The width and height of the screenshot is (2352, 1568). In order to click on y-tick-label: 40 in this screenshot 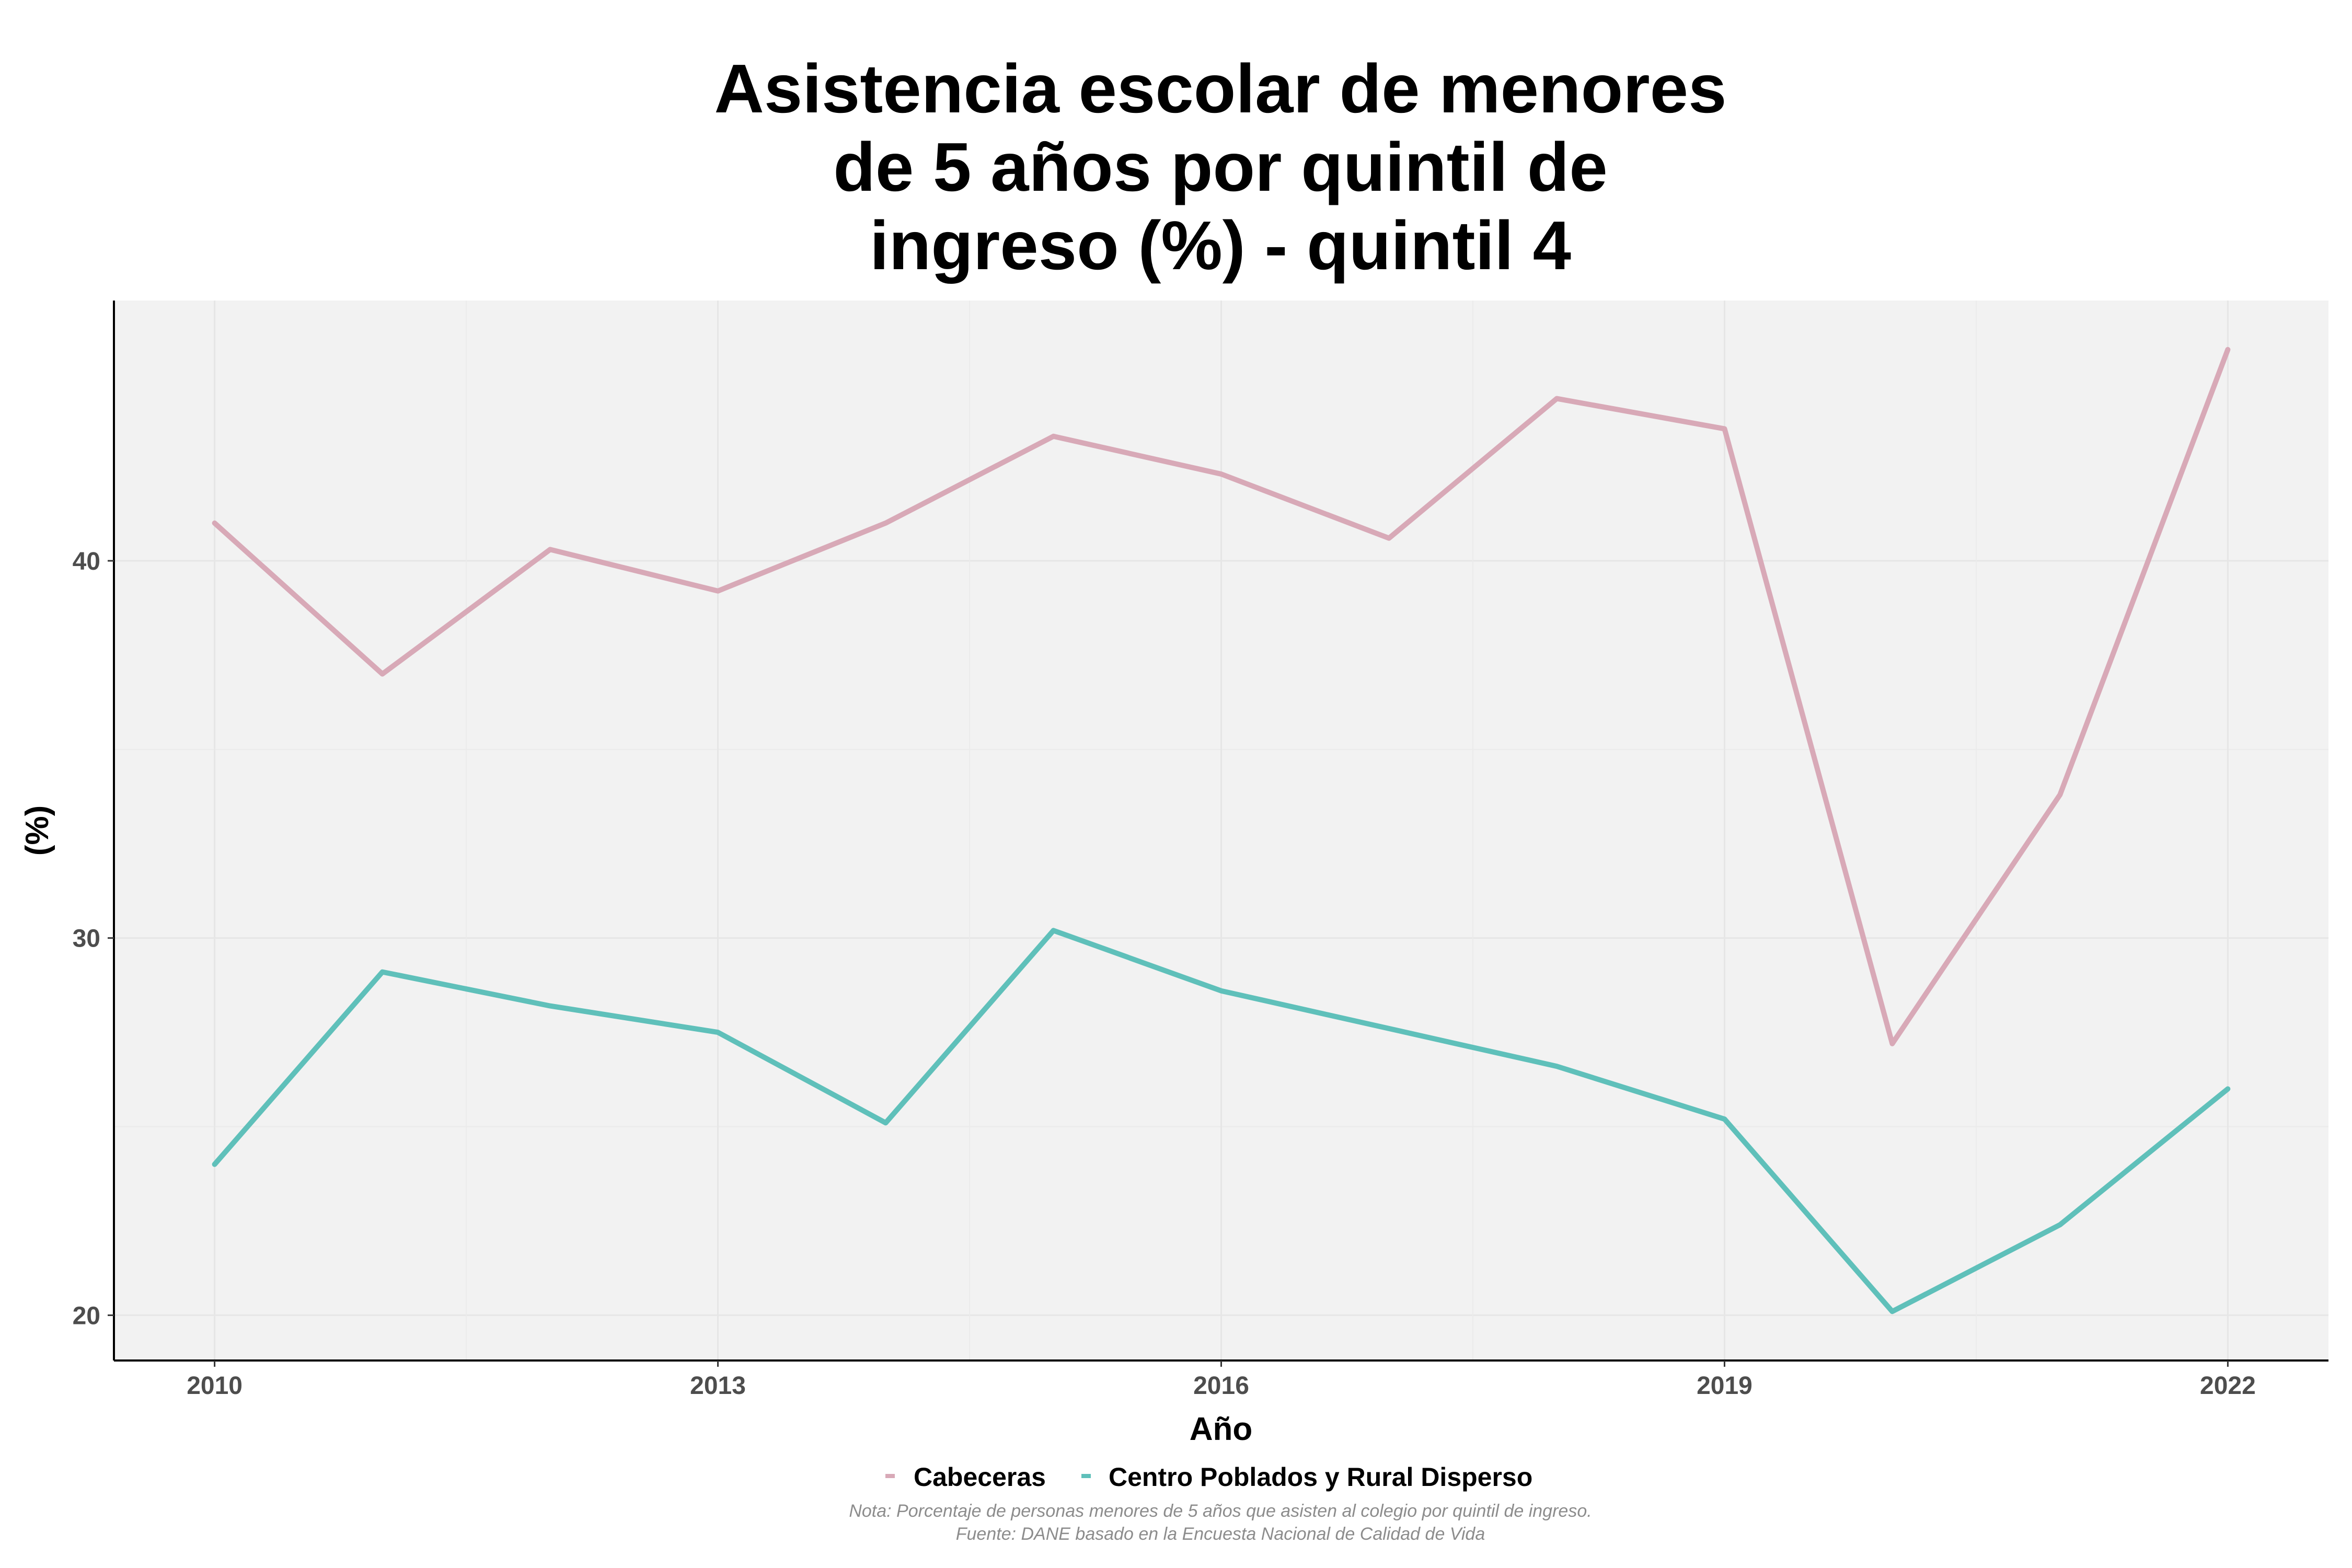, I will do `click(86, 561)`.